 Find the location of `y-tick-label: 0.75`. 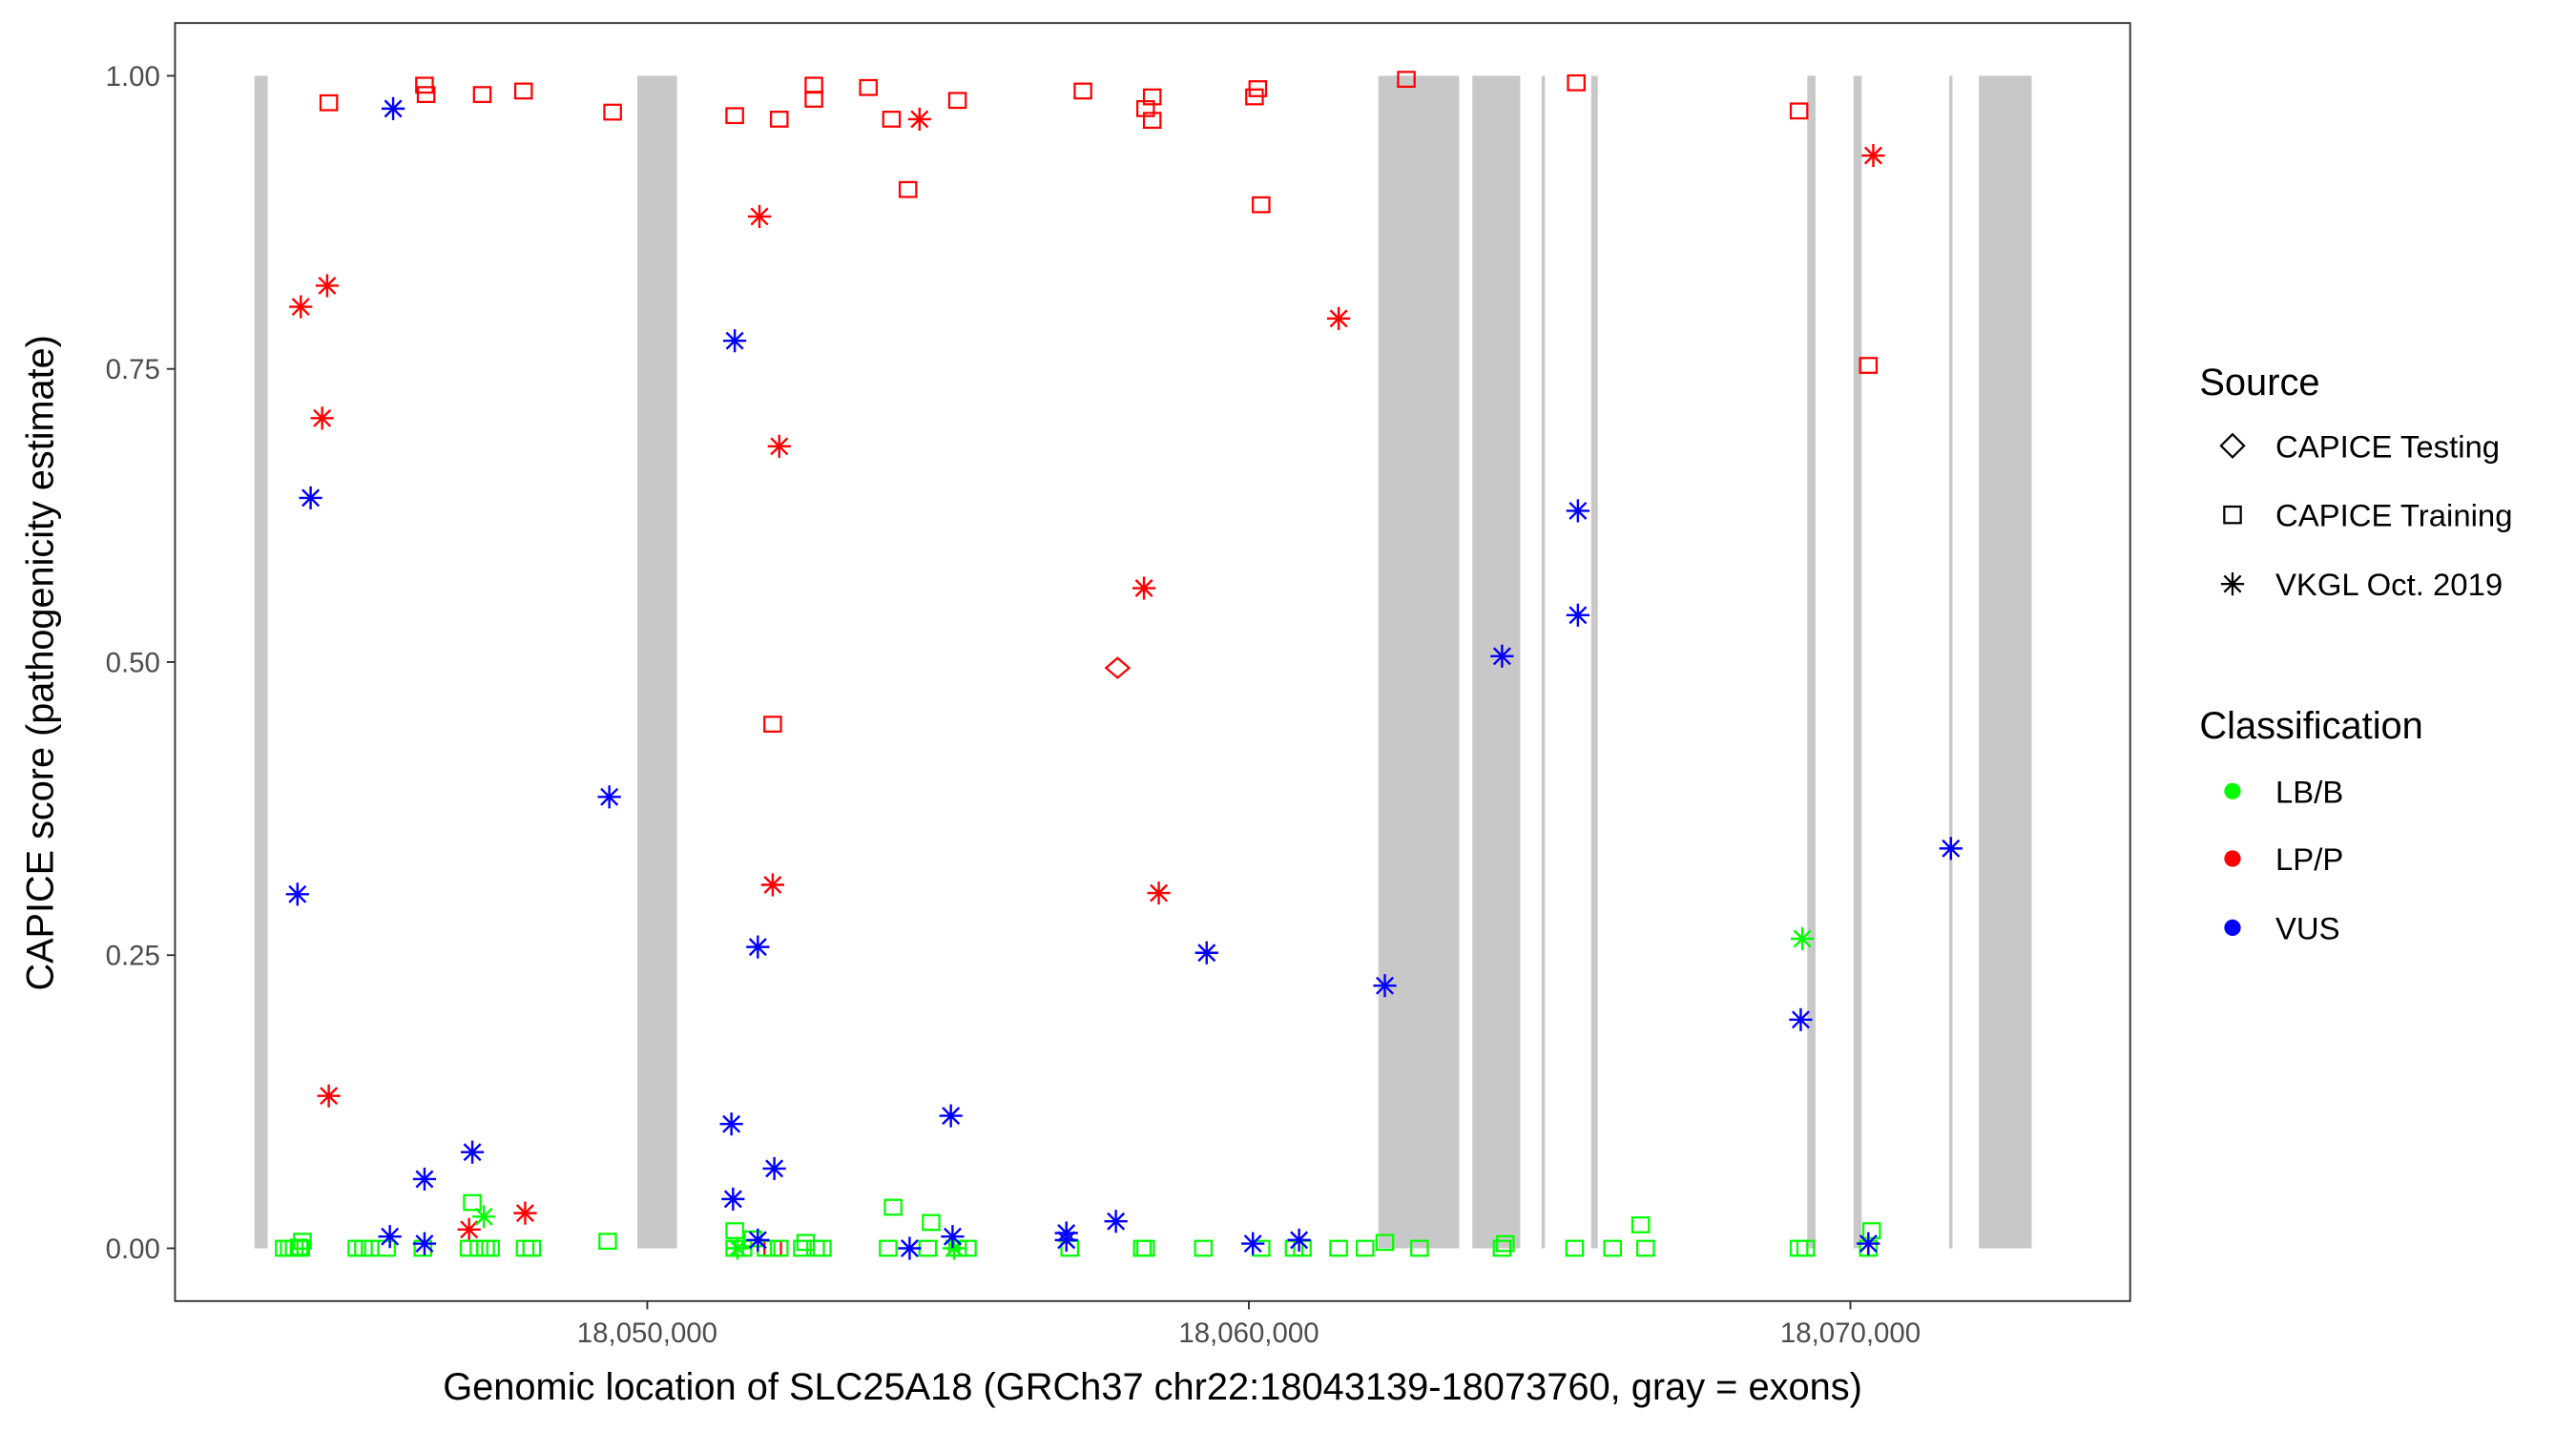

y-tick-label: 0.75 is located at coordinates (133, 369).